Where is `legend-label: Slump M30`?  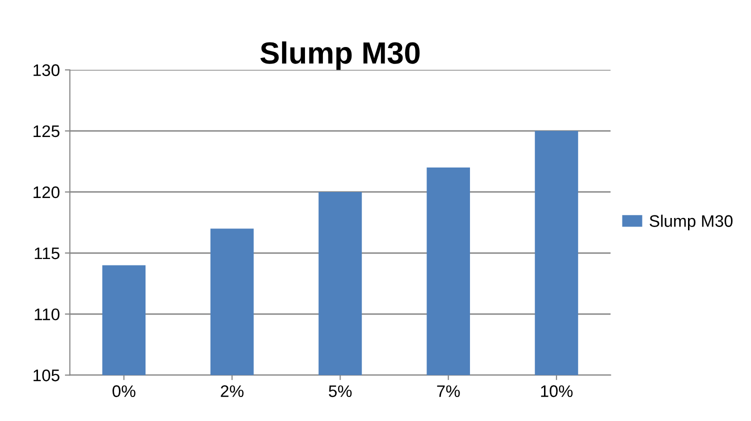 legend-label: Slump M30 is located at coordinates (691, 222).